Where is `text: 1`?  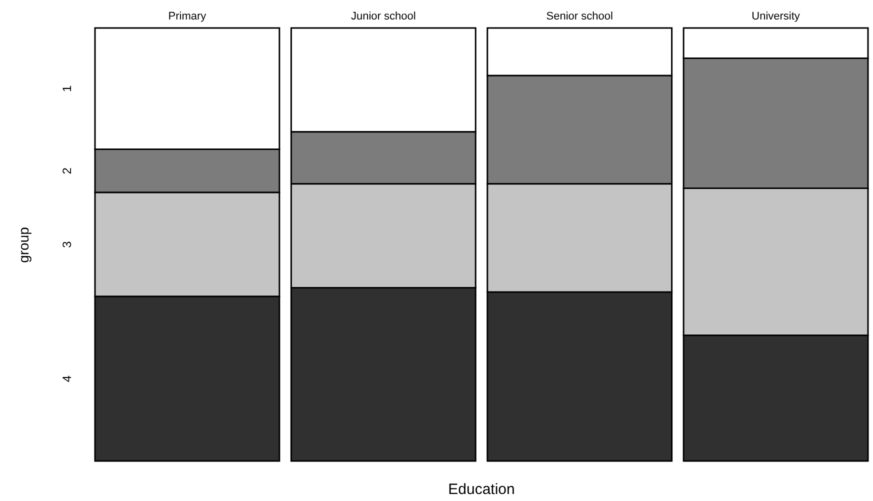
text: 1 is located at coordinates (67, 88).